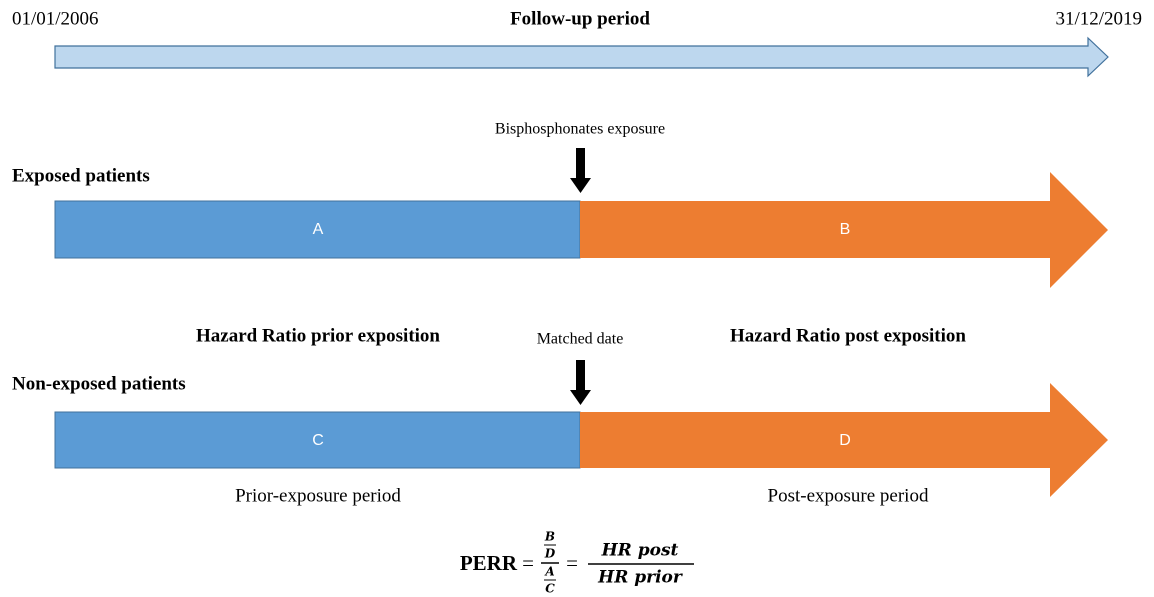 This screenshot has height=597, width=1154. What do you see at coordinates (581, 57) in the screenshot?
I see `follow-up-arrow` at bounding box center [581, 57].